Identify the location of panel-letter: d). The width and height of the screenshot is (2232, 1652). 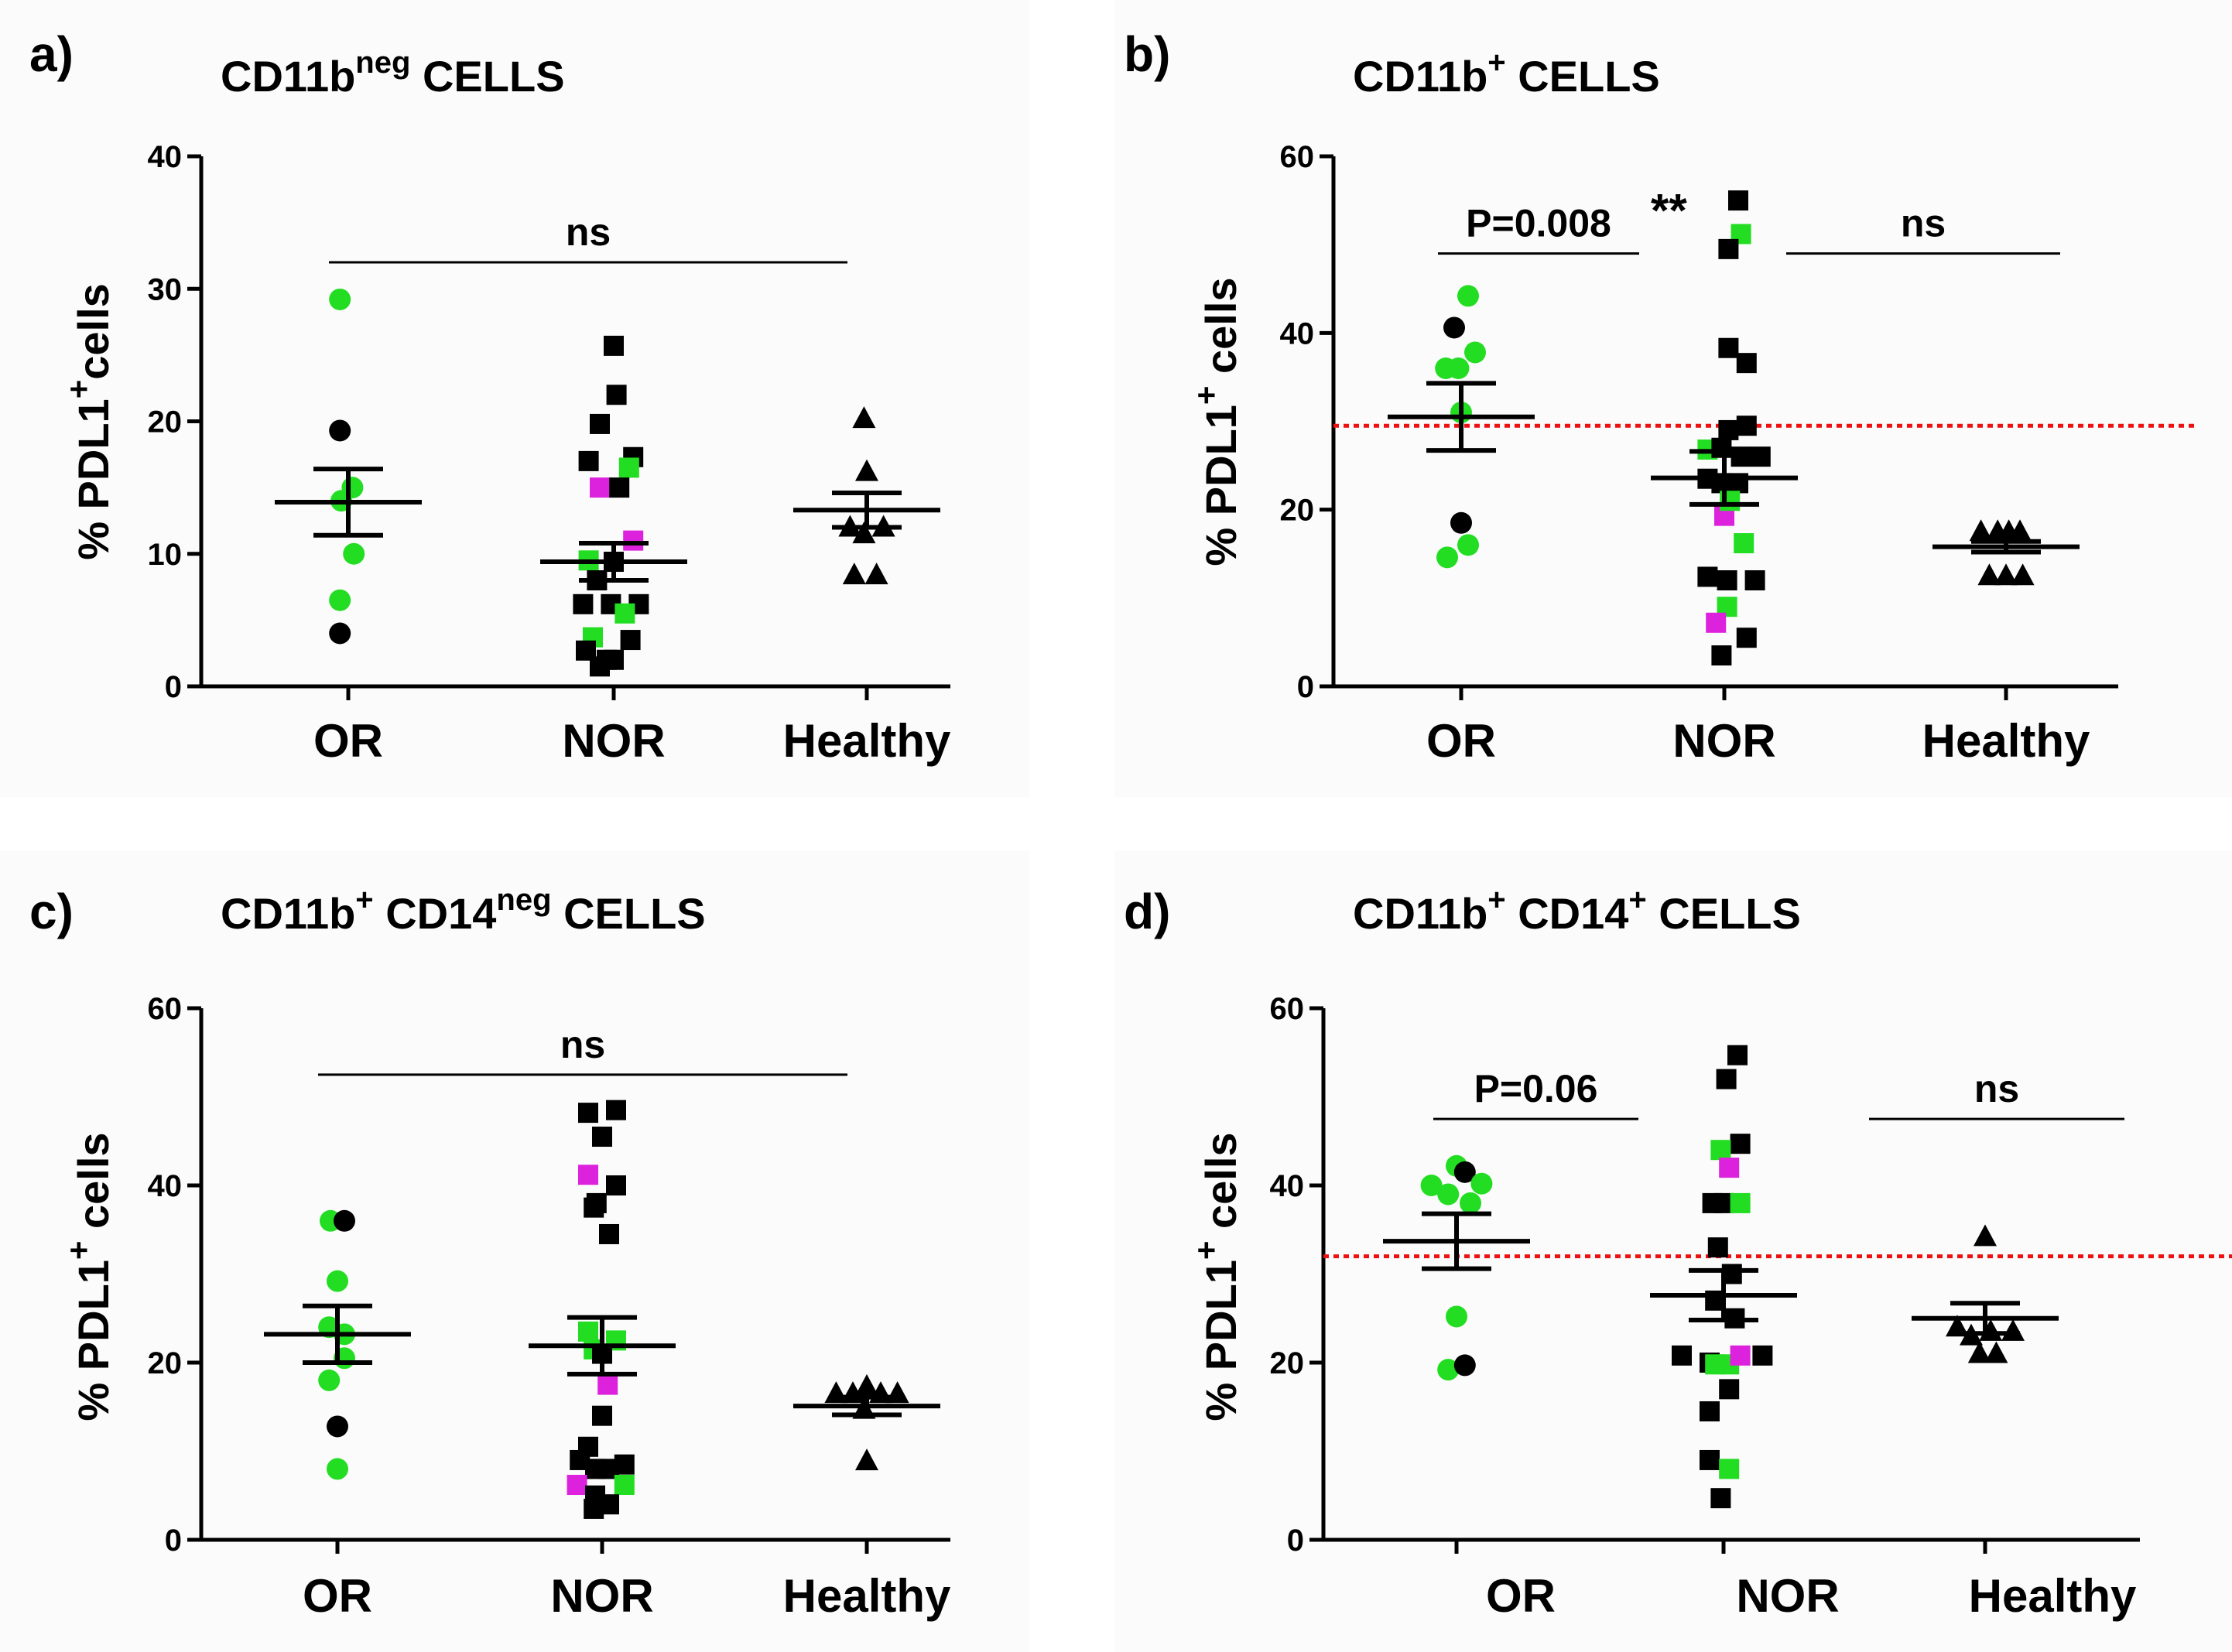
(1147, 912).